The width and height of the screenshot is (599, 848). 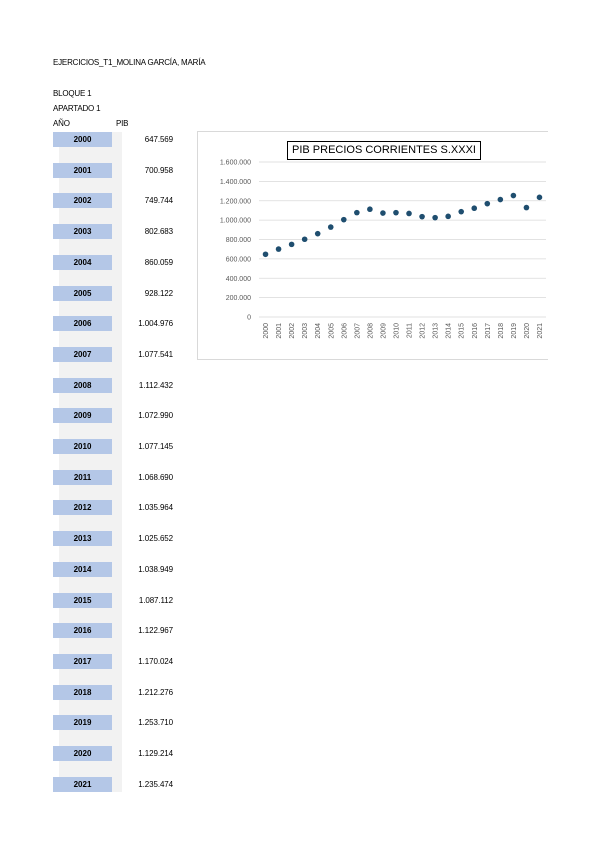 I want to click on table-row: 2009 1.072.990, so click(x=114, y=416).